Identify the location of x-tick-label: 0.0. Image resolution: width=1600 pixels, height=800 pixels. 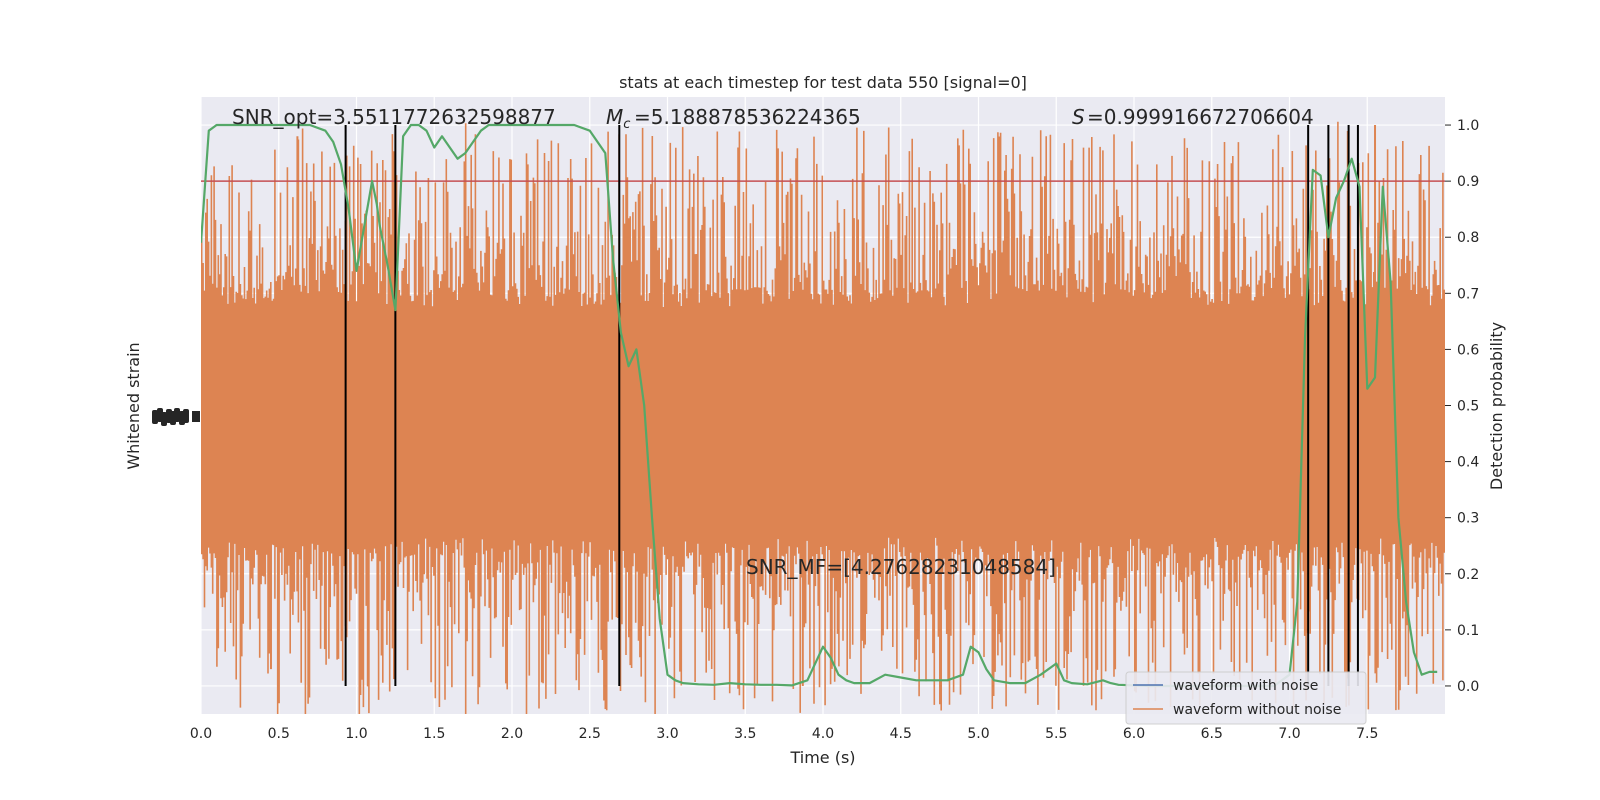
(201, 734).